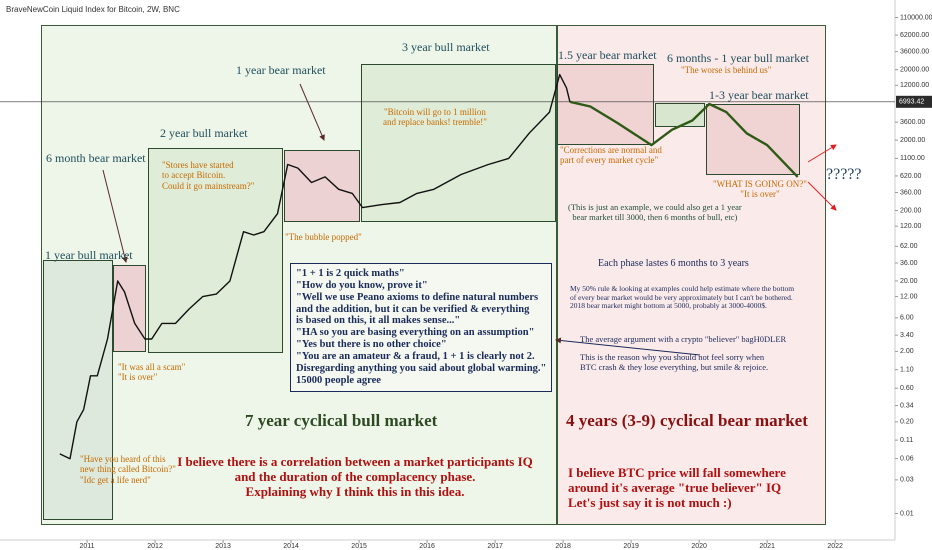  I want to click on y-tick-label: 2.00, so click(907, 351).